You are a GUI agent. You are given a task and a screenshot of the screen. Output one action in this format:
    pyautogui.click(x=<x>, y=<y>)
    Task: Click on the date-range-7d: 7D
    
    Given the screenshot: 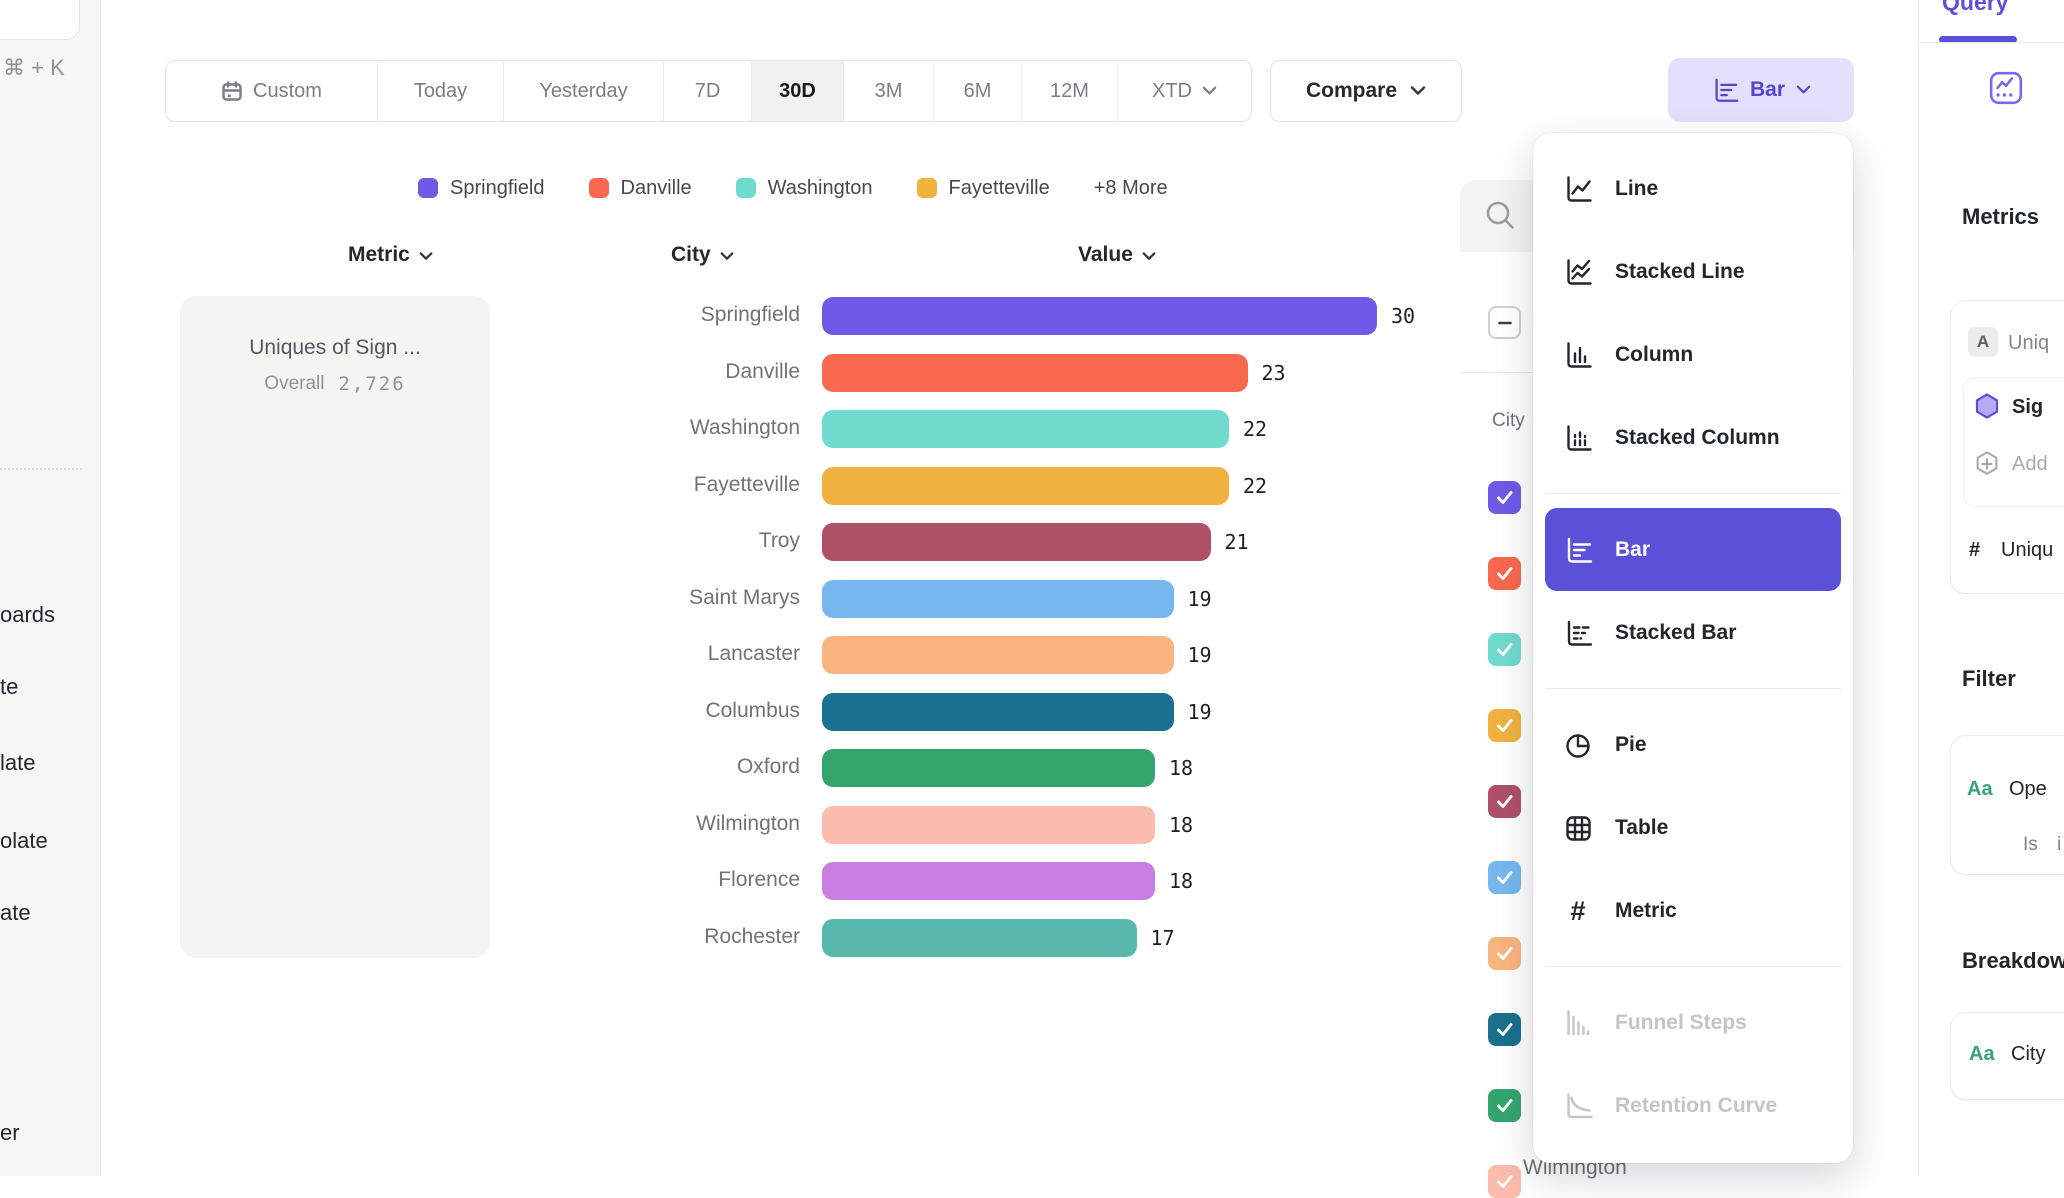 What is the action you would take?
    pyautogui.click(x=708, y=91)
    